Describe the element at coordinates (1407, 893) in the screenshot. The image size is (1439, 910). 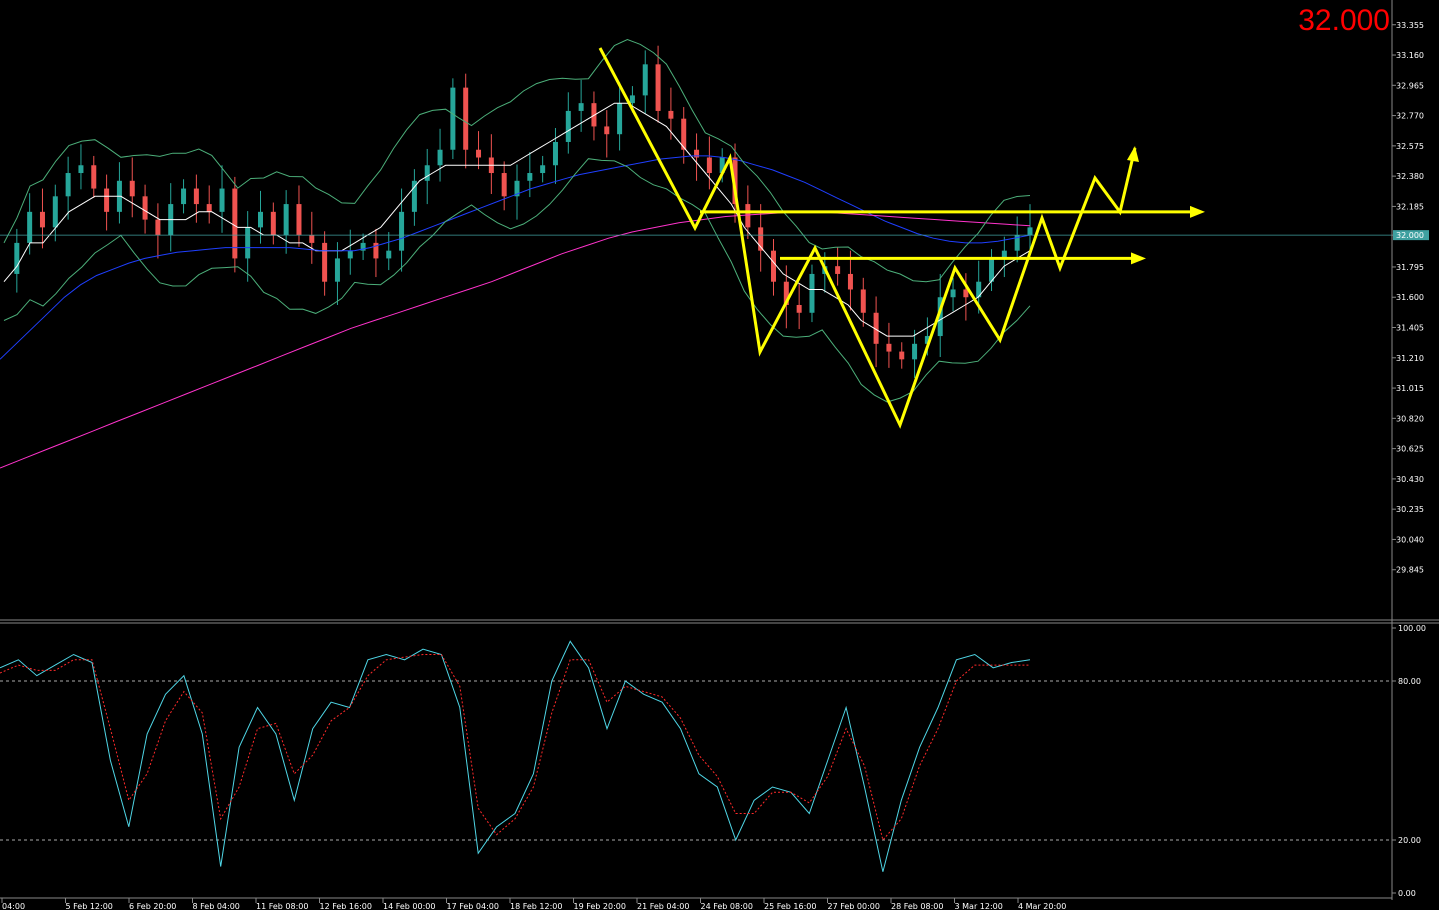
I see `oscillator-tick-label: 0.00` at that location.